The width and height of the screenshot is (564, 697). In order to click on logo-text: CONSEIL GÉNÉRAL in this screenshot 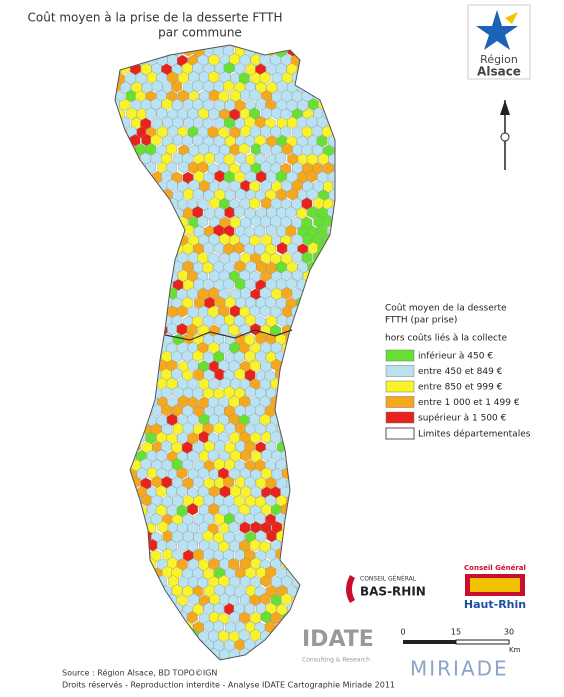, I will do `click(388, 579)`.